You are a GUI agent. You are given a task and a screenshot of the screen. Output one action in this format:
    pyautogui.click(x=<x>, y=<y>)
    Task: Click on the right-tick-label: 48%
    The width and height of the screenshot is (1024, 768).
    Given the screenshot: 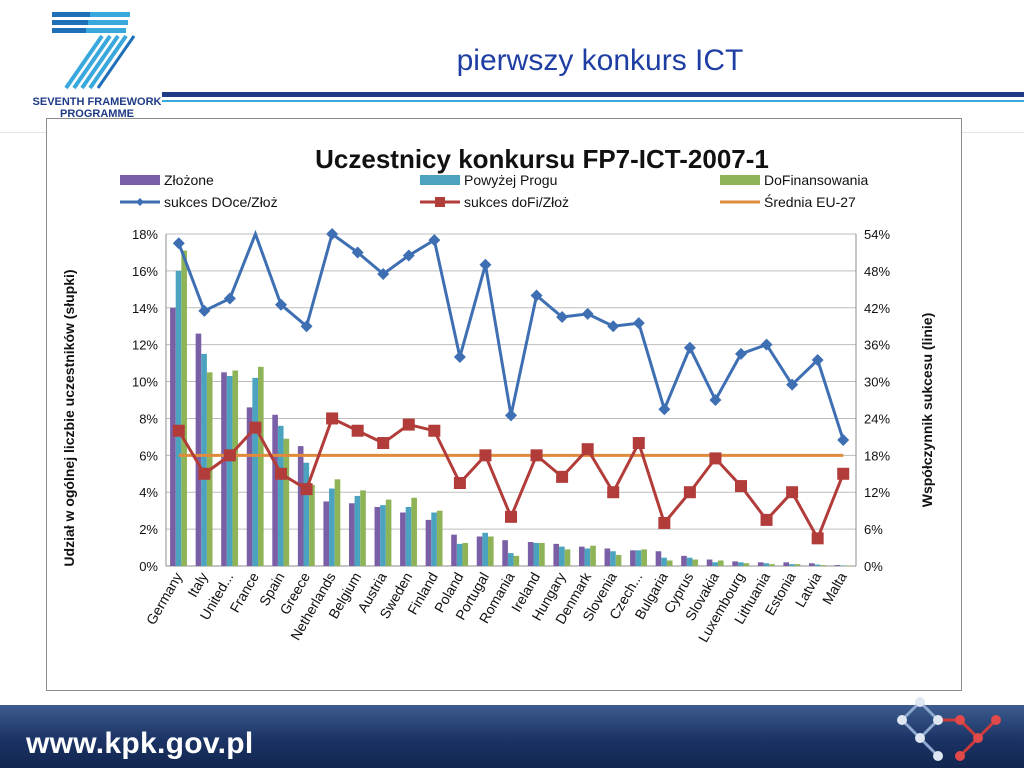 What is the action you would take?
    pyautogui.click(x=877, y=271)
    